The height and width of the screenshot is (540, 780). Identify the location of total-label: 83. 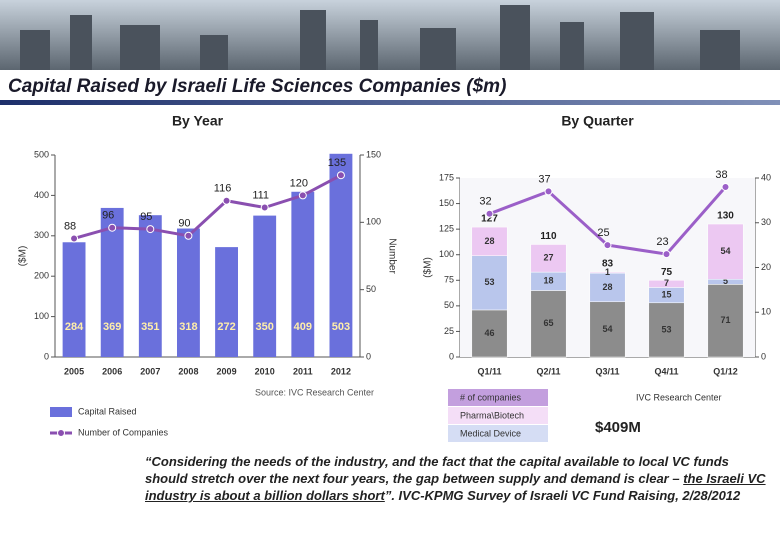
(608, 264).